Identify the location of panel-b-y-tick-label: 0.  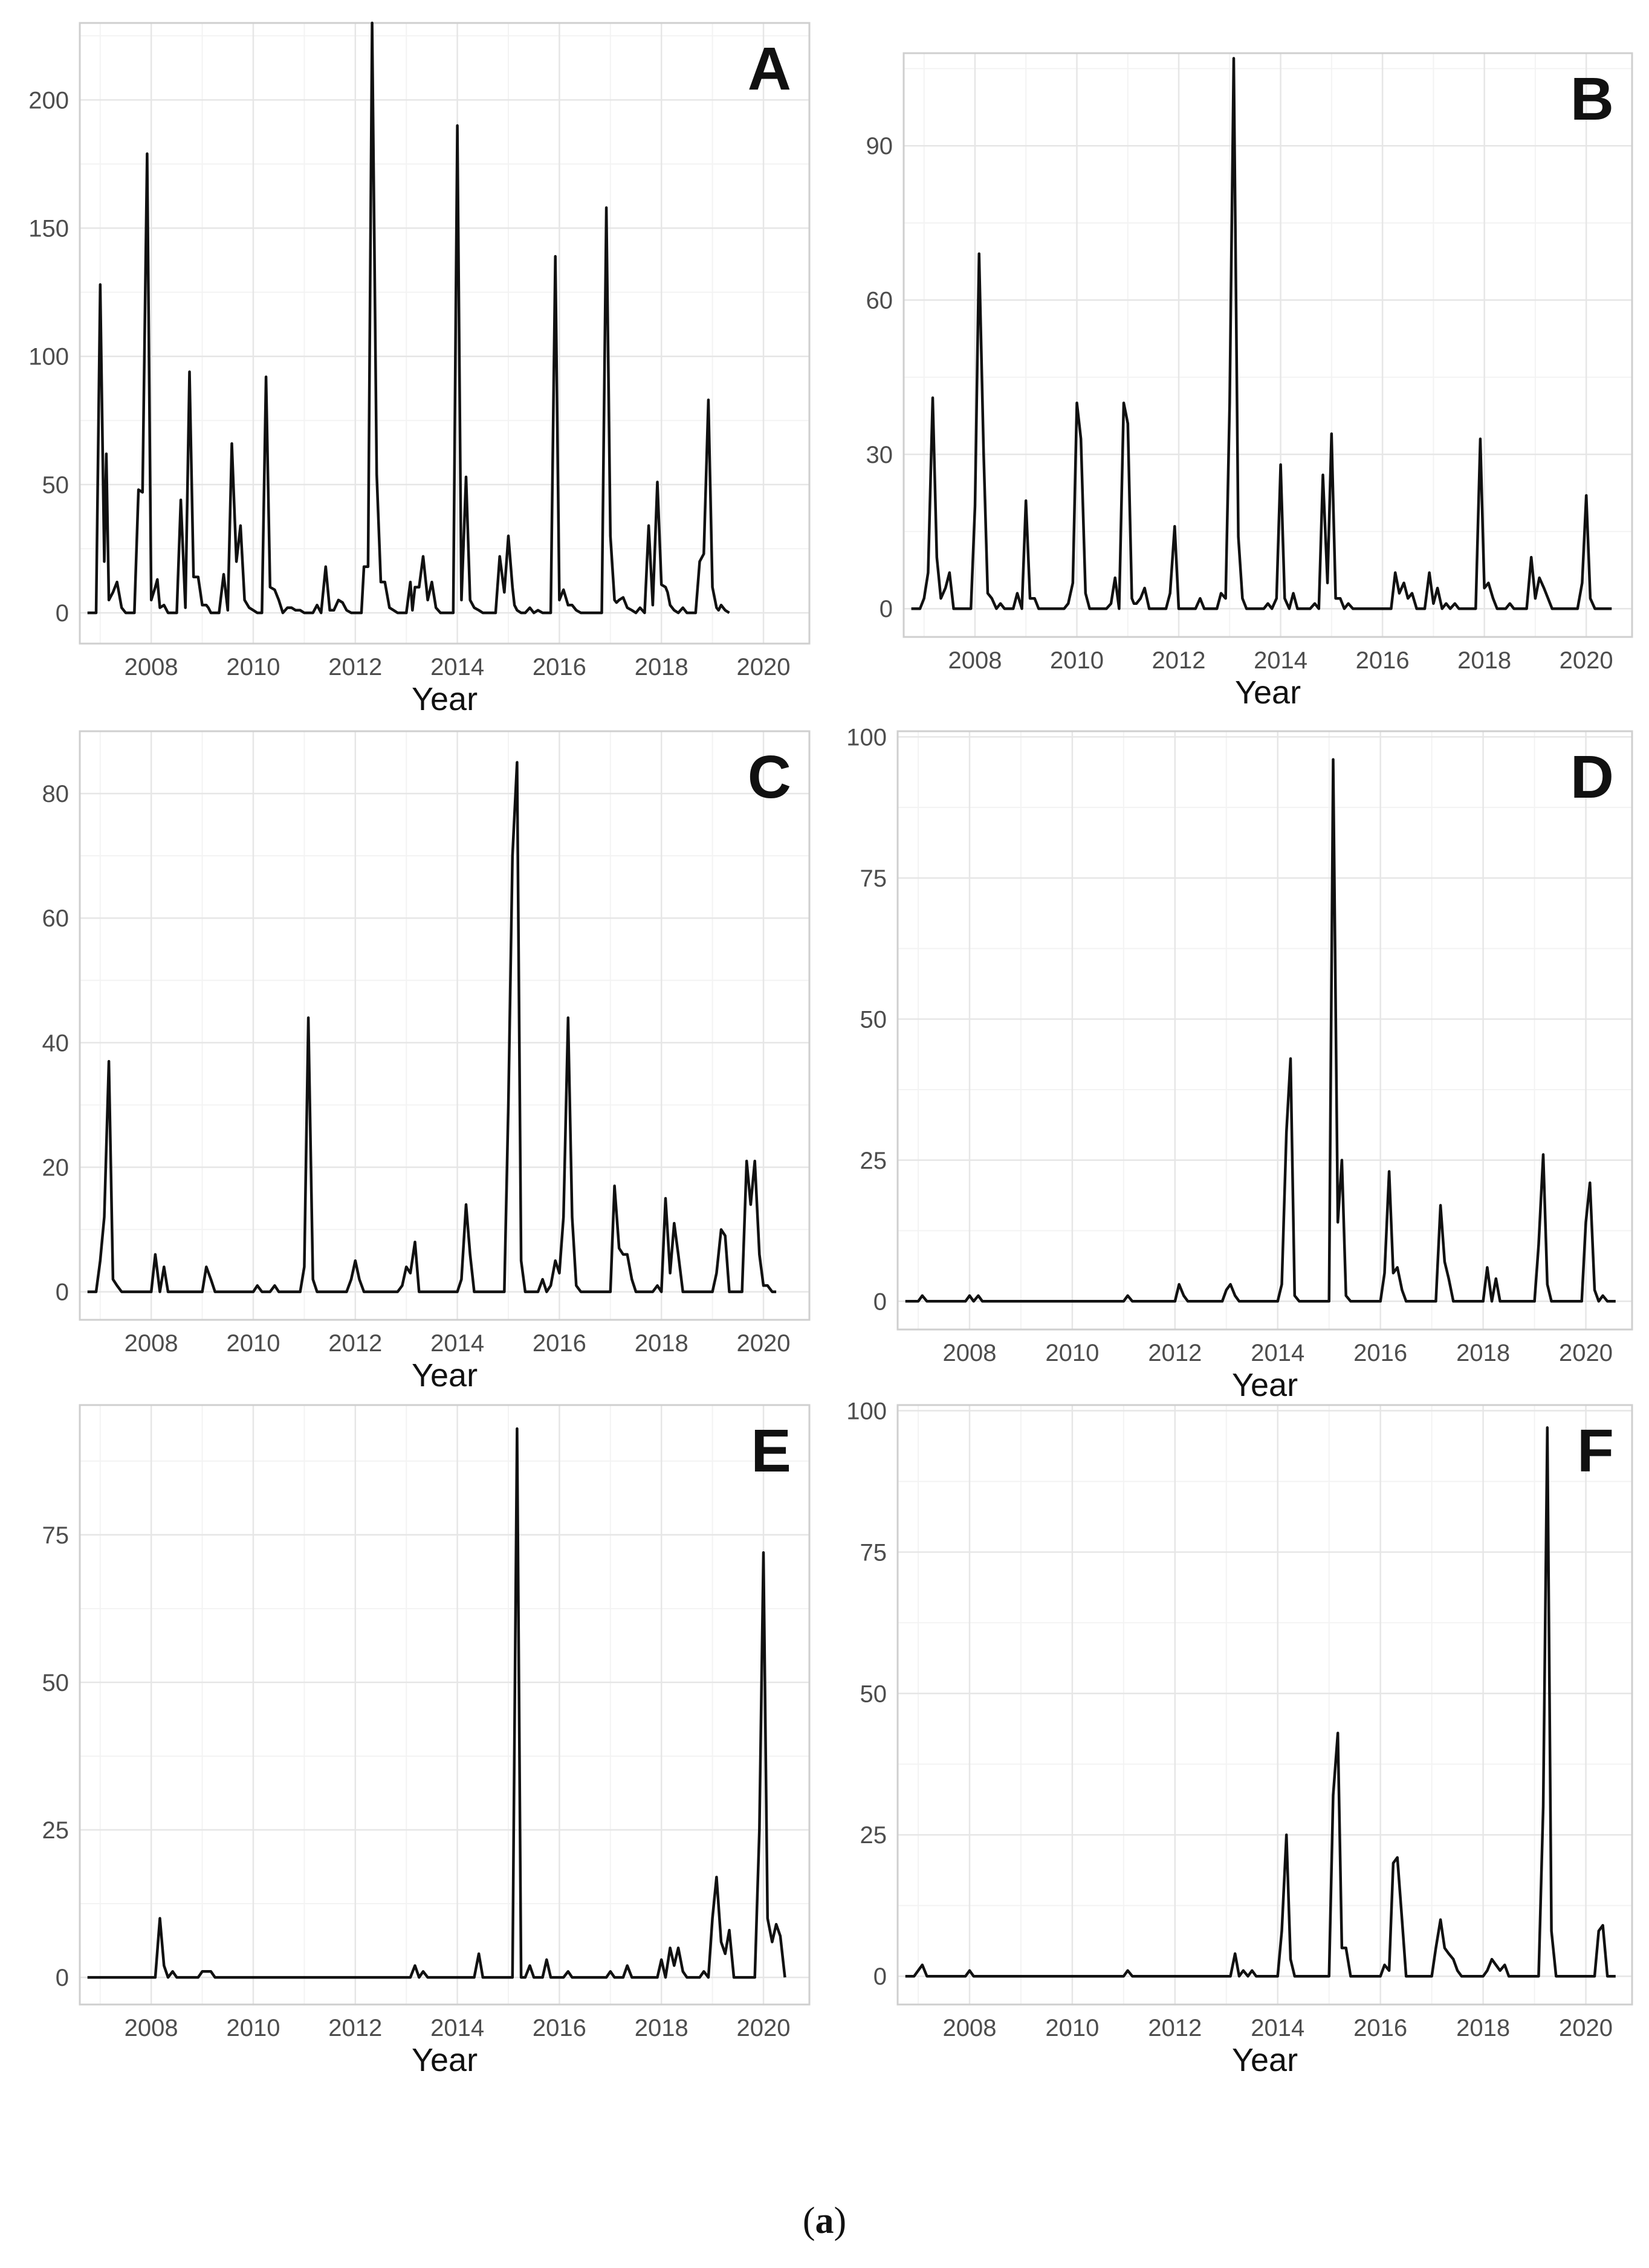
(886, 609).